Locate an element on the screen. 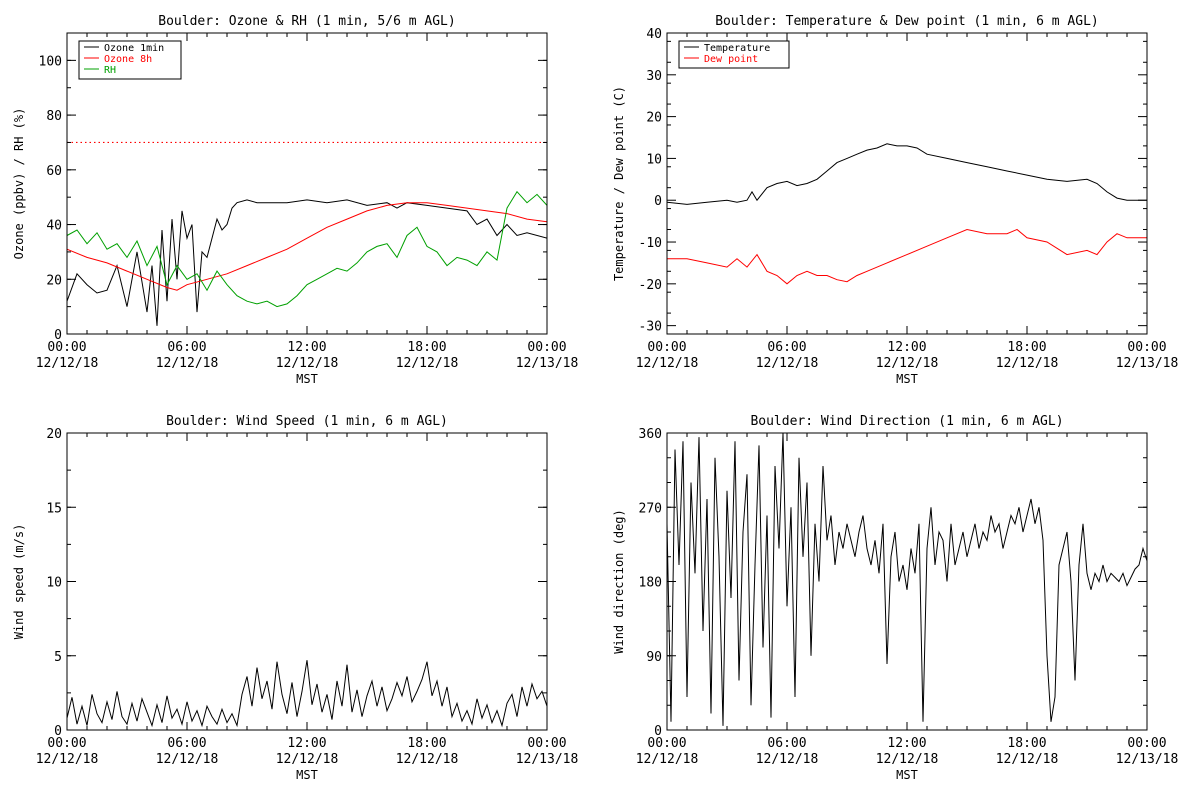 The image size is (1200, 800). y-tick-label: 15 is located at coordinates (54, 508).